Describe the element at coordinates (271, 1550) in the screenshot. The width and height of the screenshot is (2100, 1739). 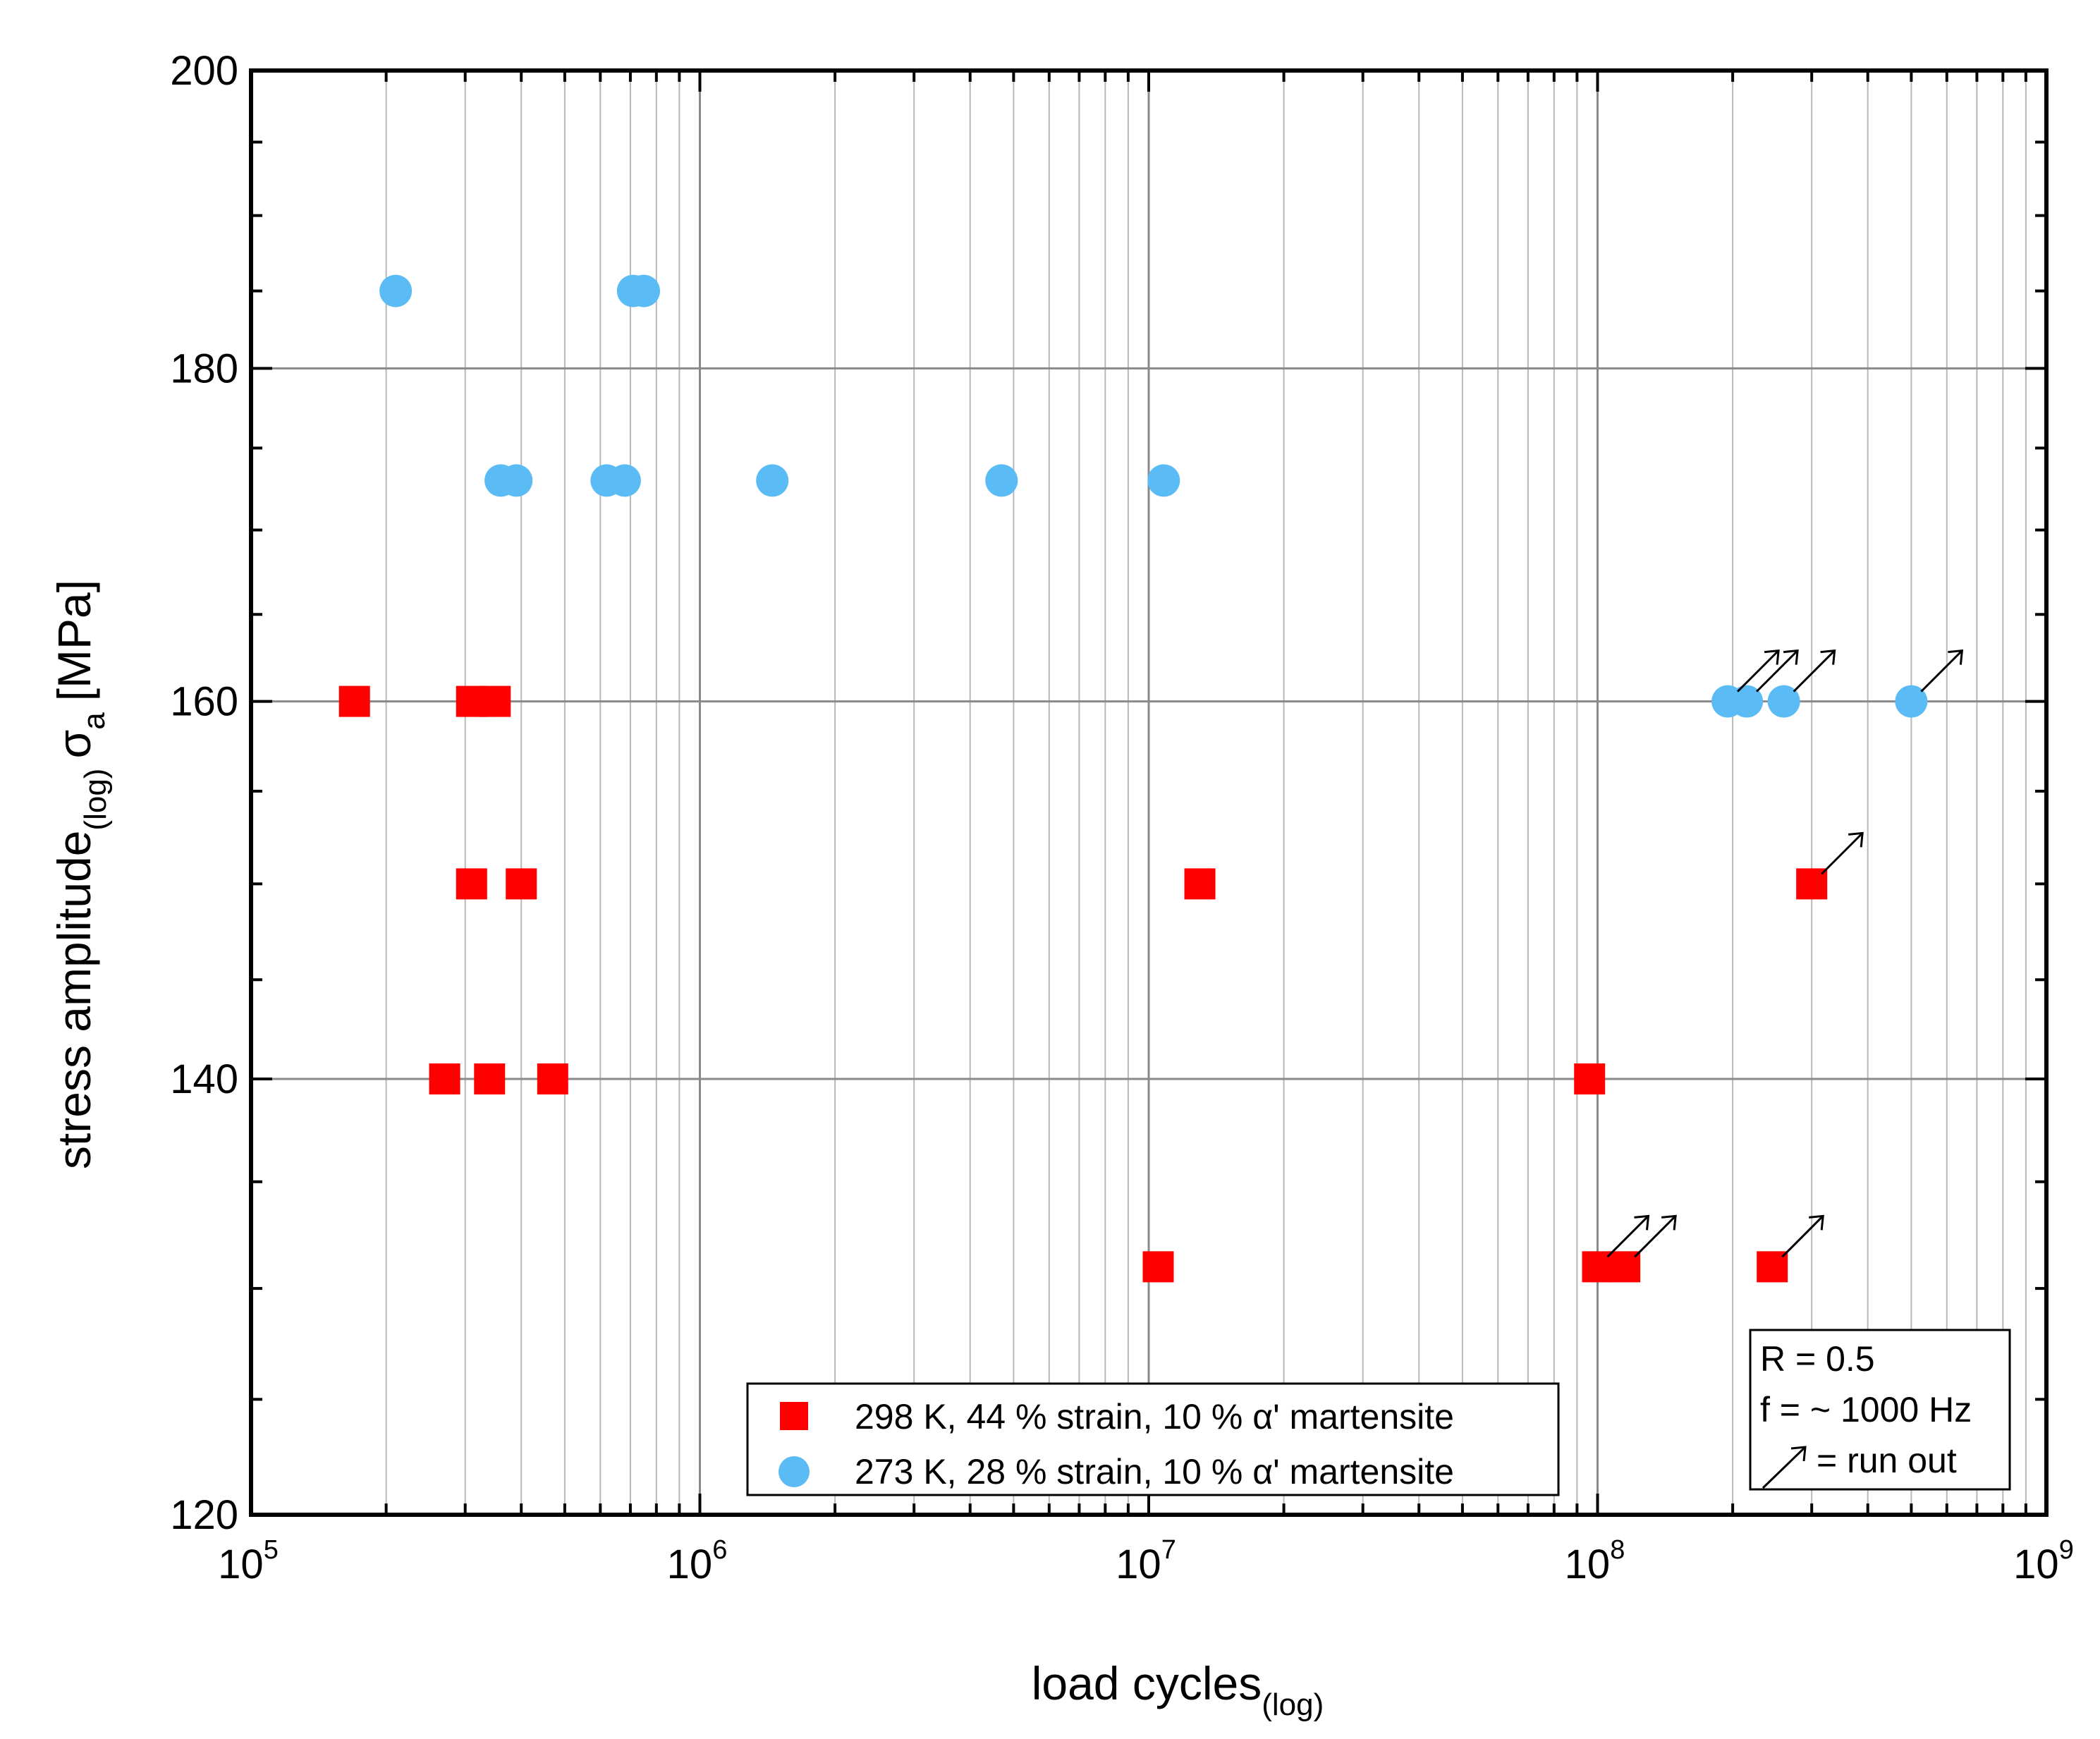
I see `x-tick-label-exp: 5` at that location.